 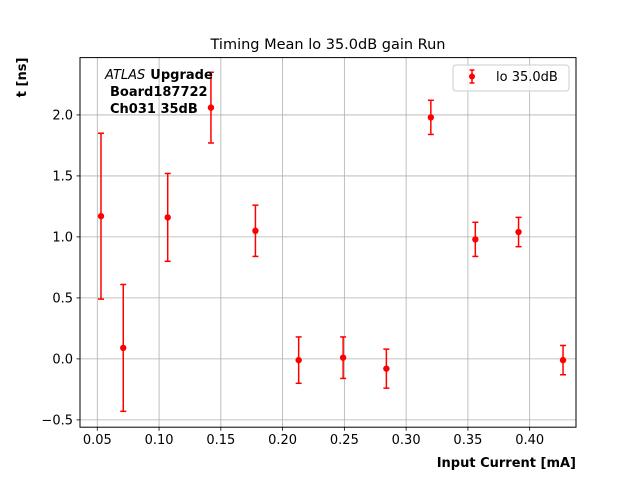 What do you see at coordinates (282, 440) in the screenshot?
I see `x-tick-label: 0.20` at bounding box center [282, 440].